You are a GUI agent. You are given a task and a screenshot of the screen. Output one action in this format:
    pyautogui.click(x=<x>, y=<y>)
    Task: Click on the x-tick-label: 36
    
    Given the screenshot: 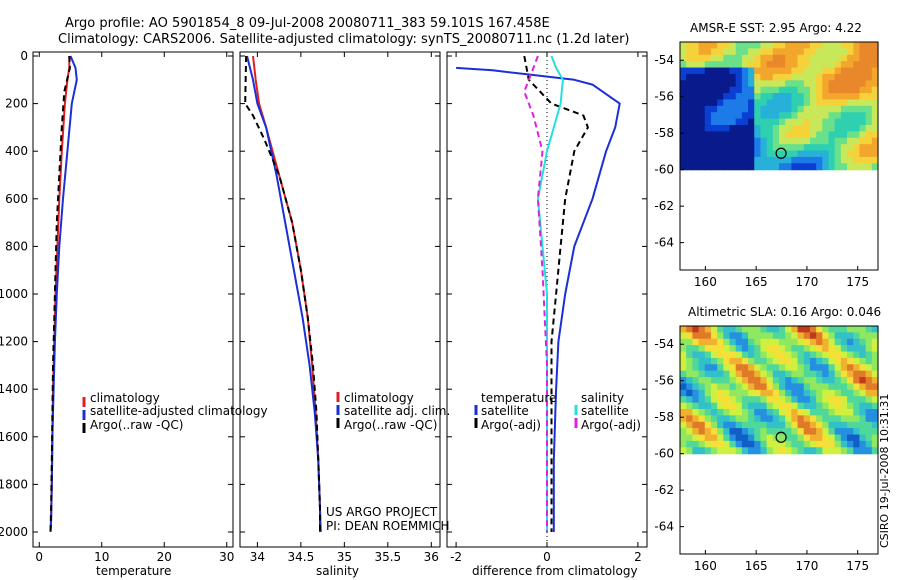 What is the action you would take?
    pyautogui.click(x=431, y=557)
    